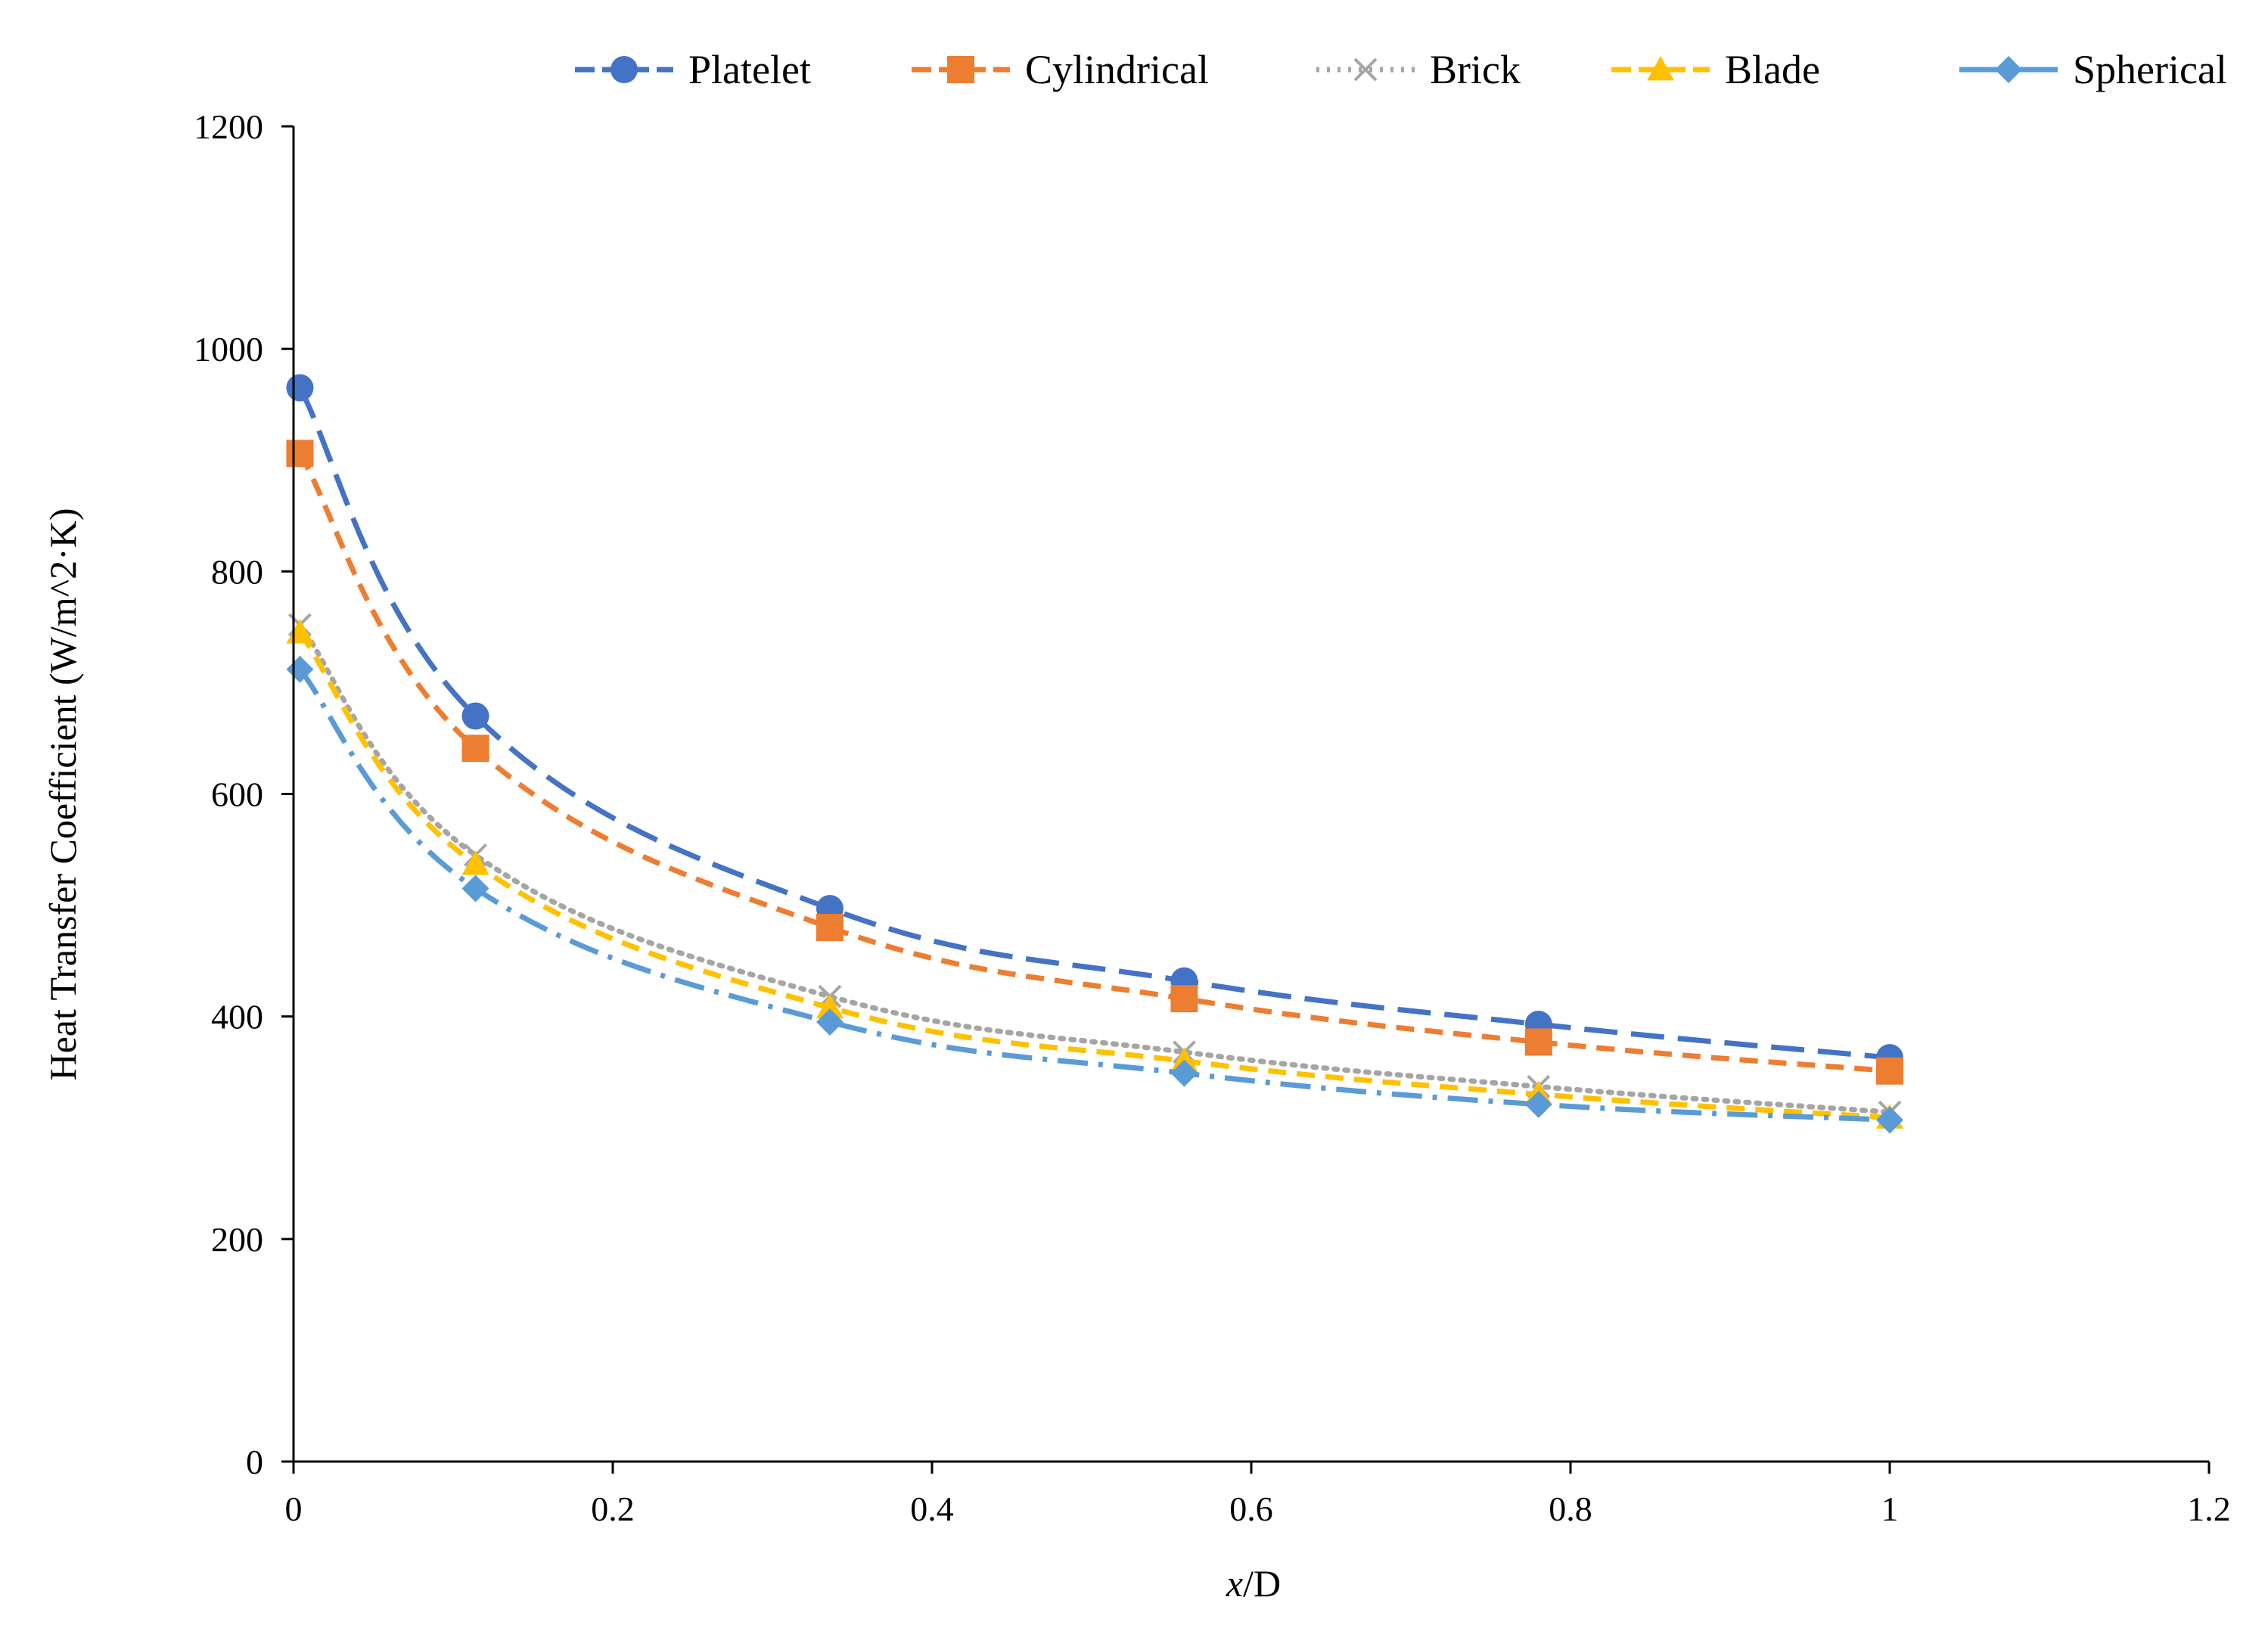  Describe the element at coordinates (237, 571) in the screenshot. I see `y-tick-label: 800` at that location.